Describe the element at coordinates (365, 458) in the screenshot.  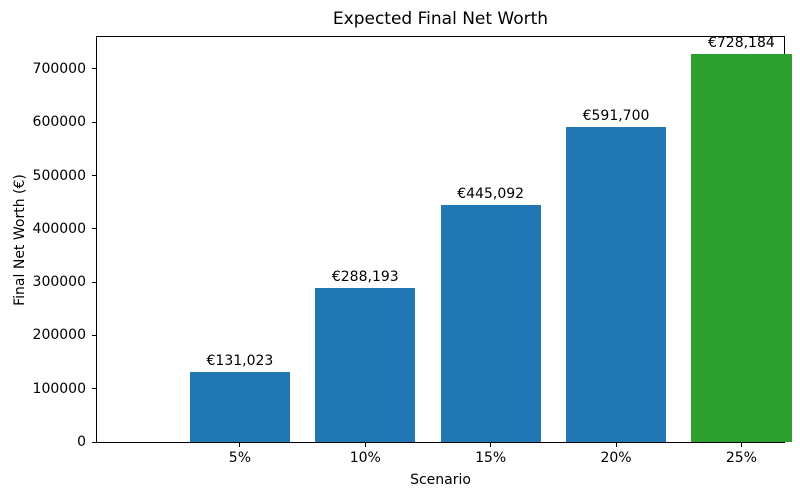
I see `x-tick-label: 10%` at that location.